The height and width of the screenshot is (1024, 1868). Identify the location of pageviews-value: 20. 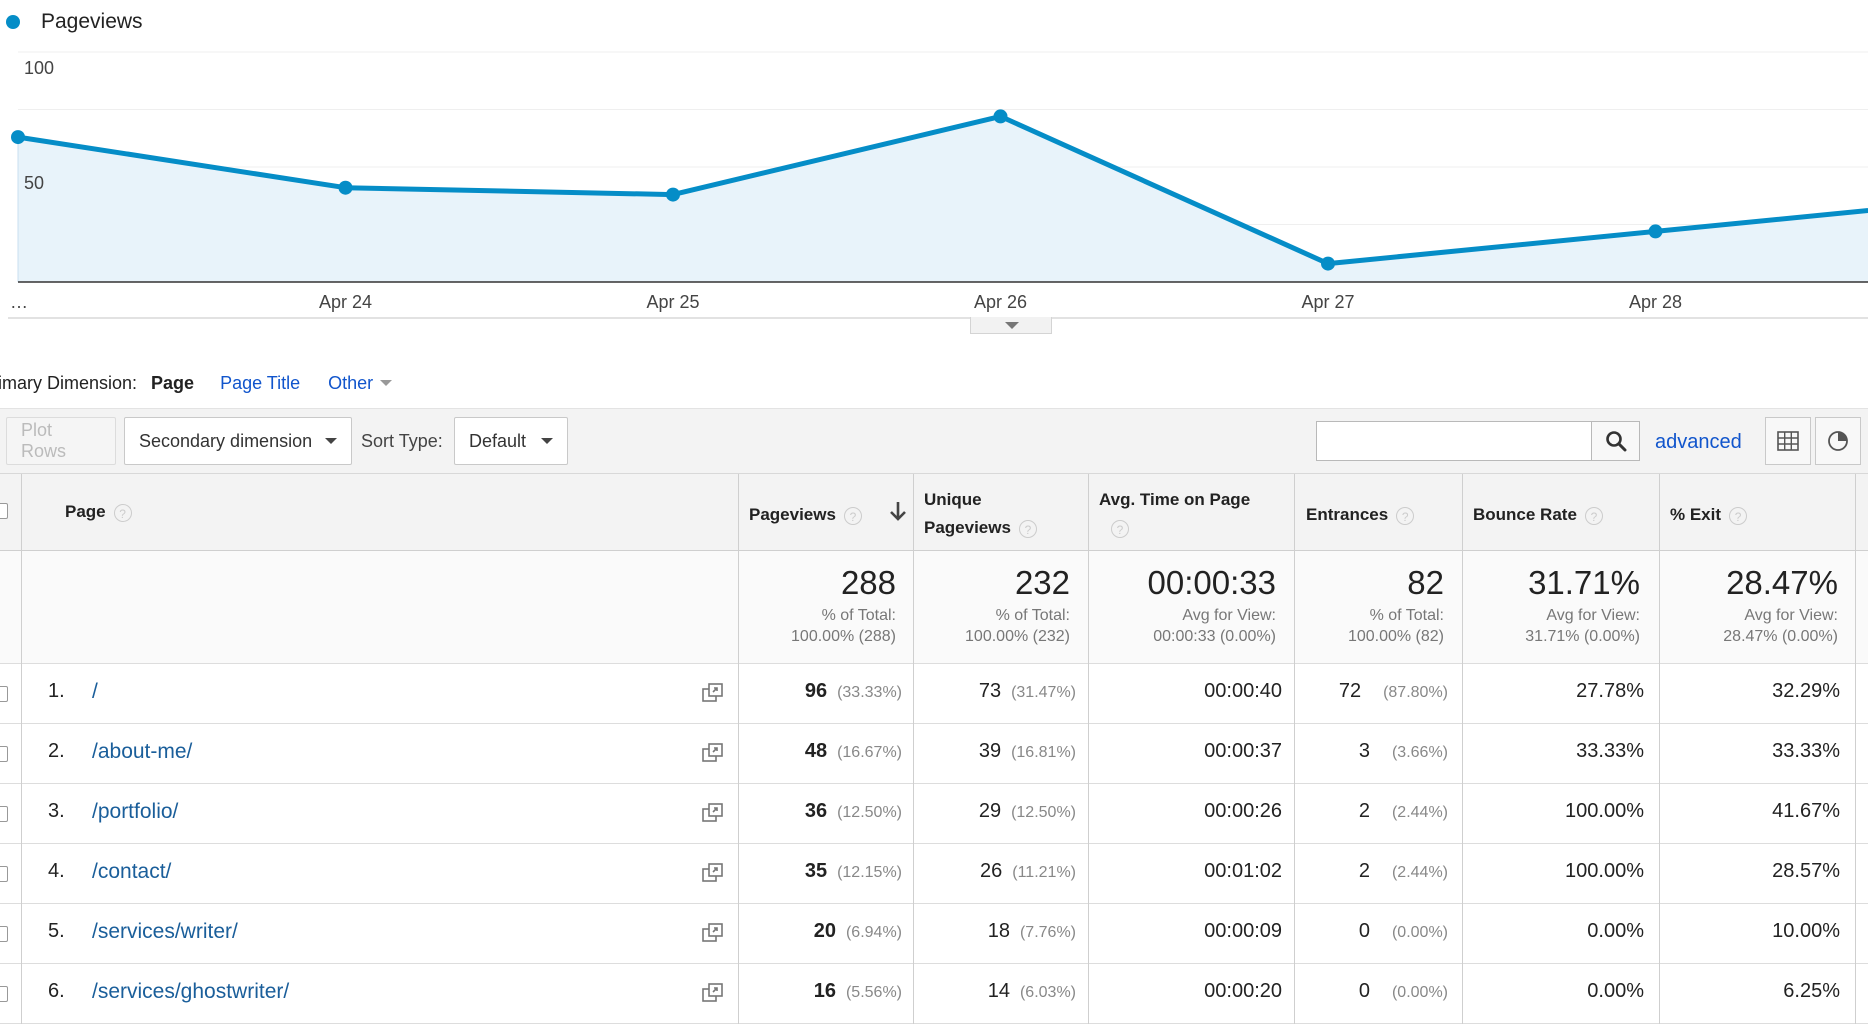
(824, 931).